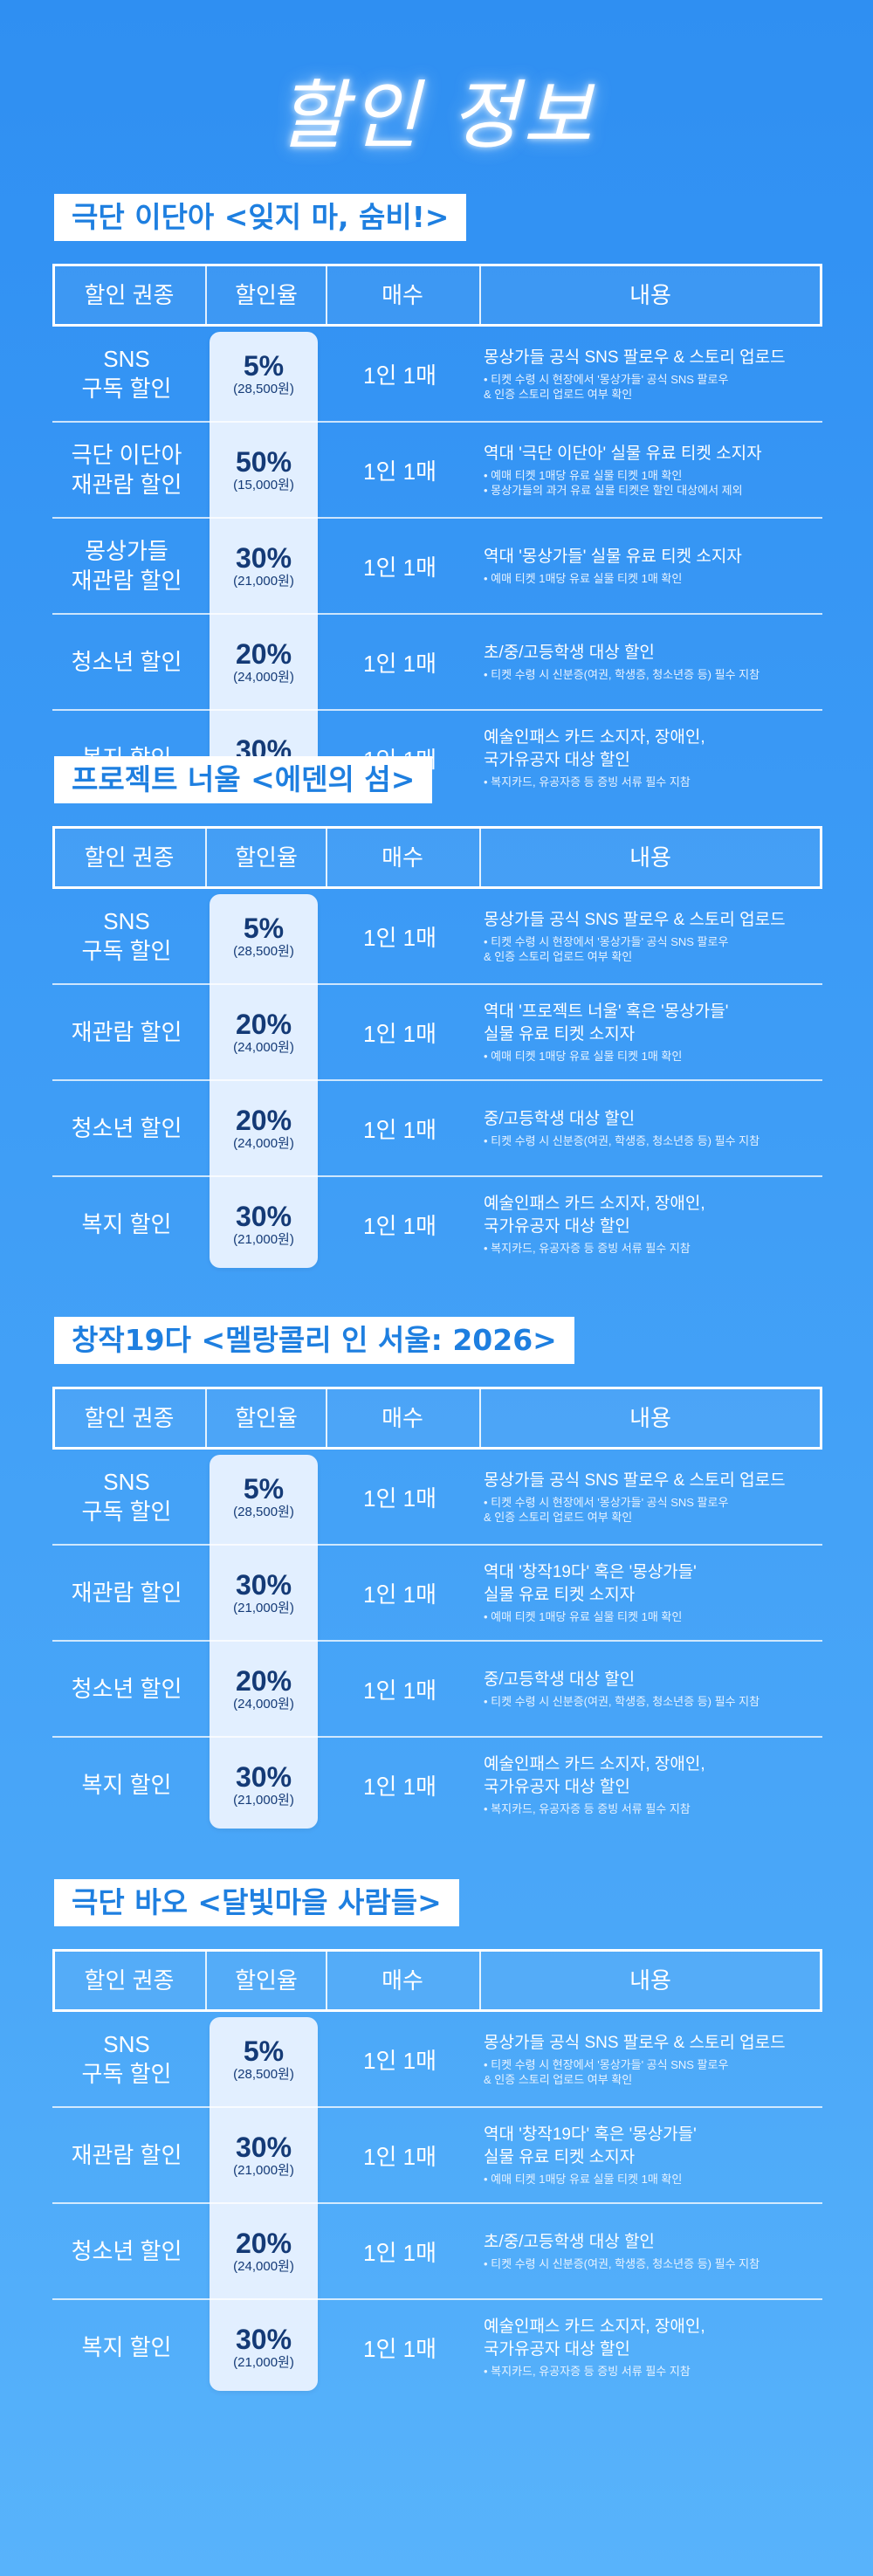 The width and height of the screenshot is (873, 2576). Describe the element at coordinates (126, 1032) in the screenshot. I see `discount-type: 재관람 할인` at that location.